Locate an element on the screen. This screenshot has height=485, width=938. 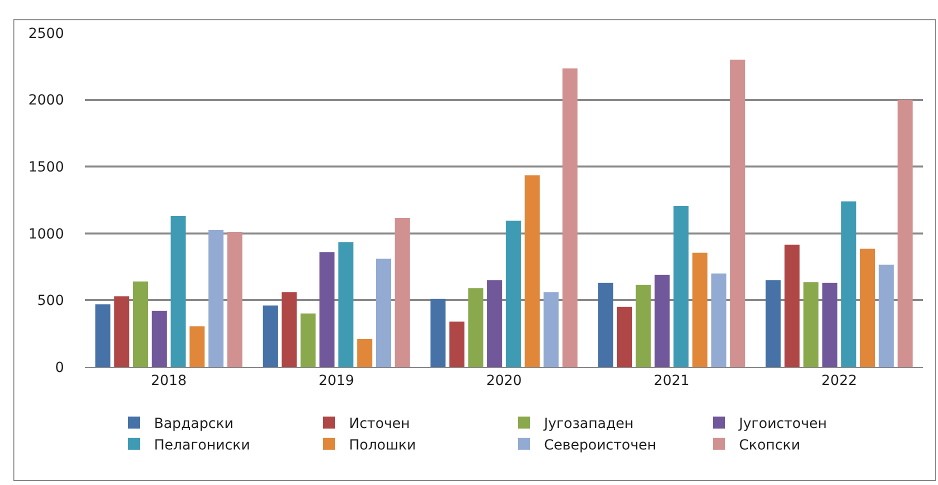
legend-label: Полошки is located at coordinates (382, 445).